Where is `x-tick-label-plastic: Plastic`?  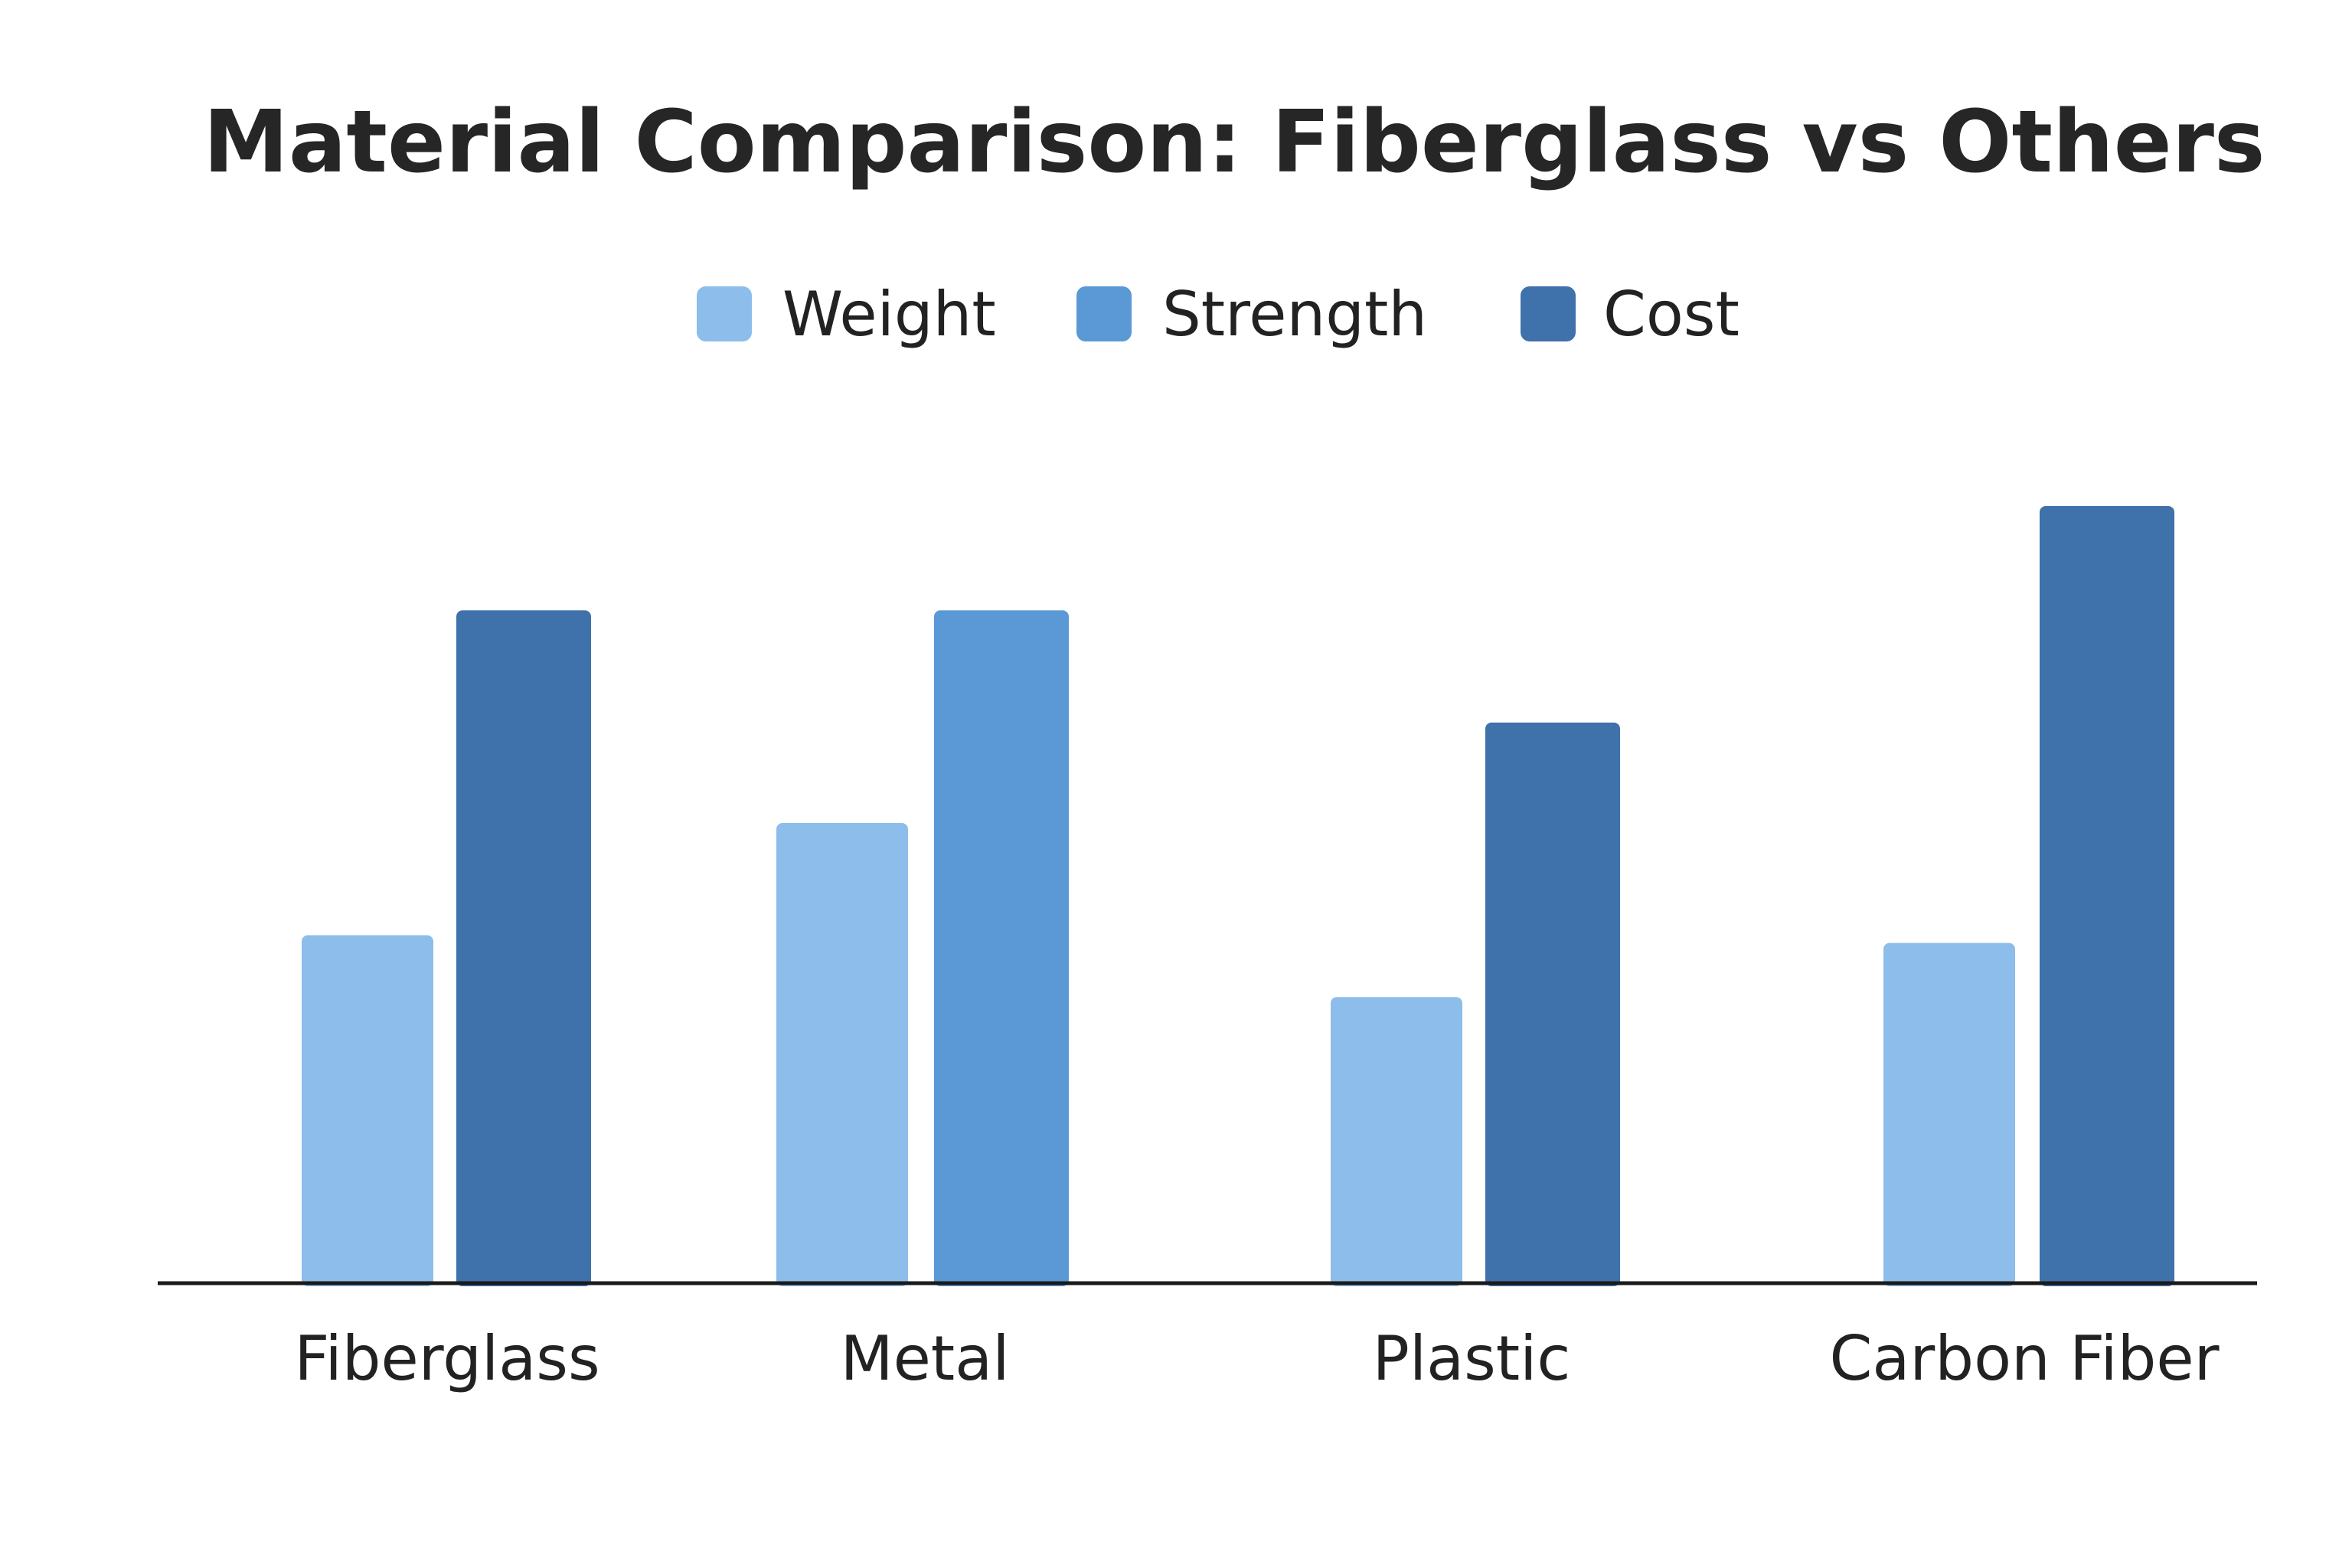
x-tick-label-plastic: Plastic is located at coordinates (1472, 1358).